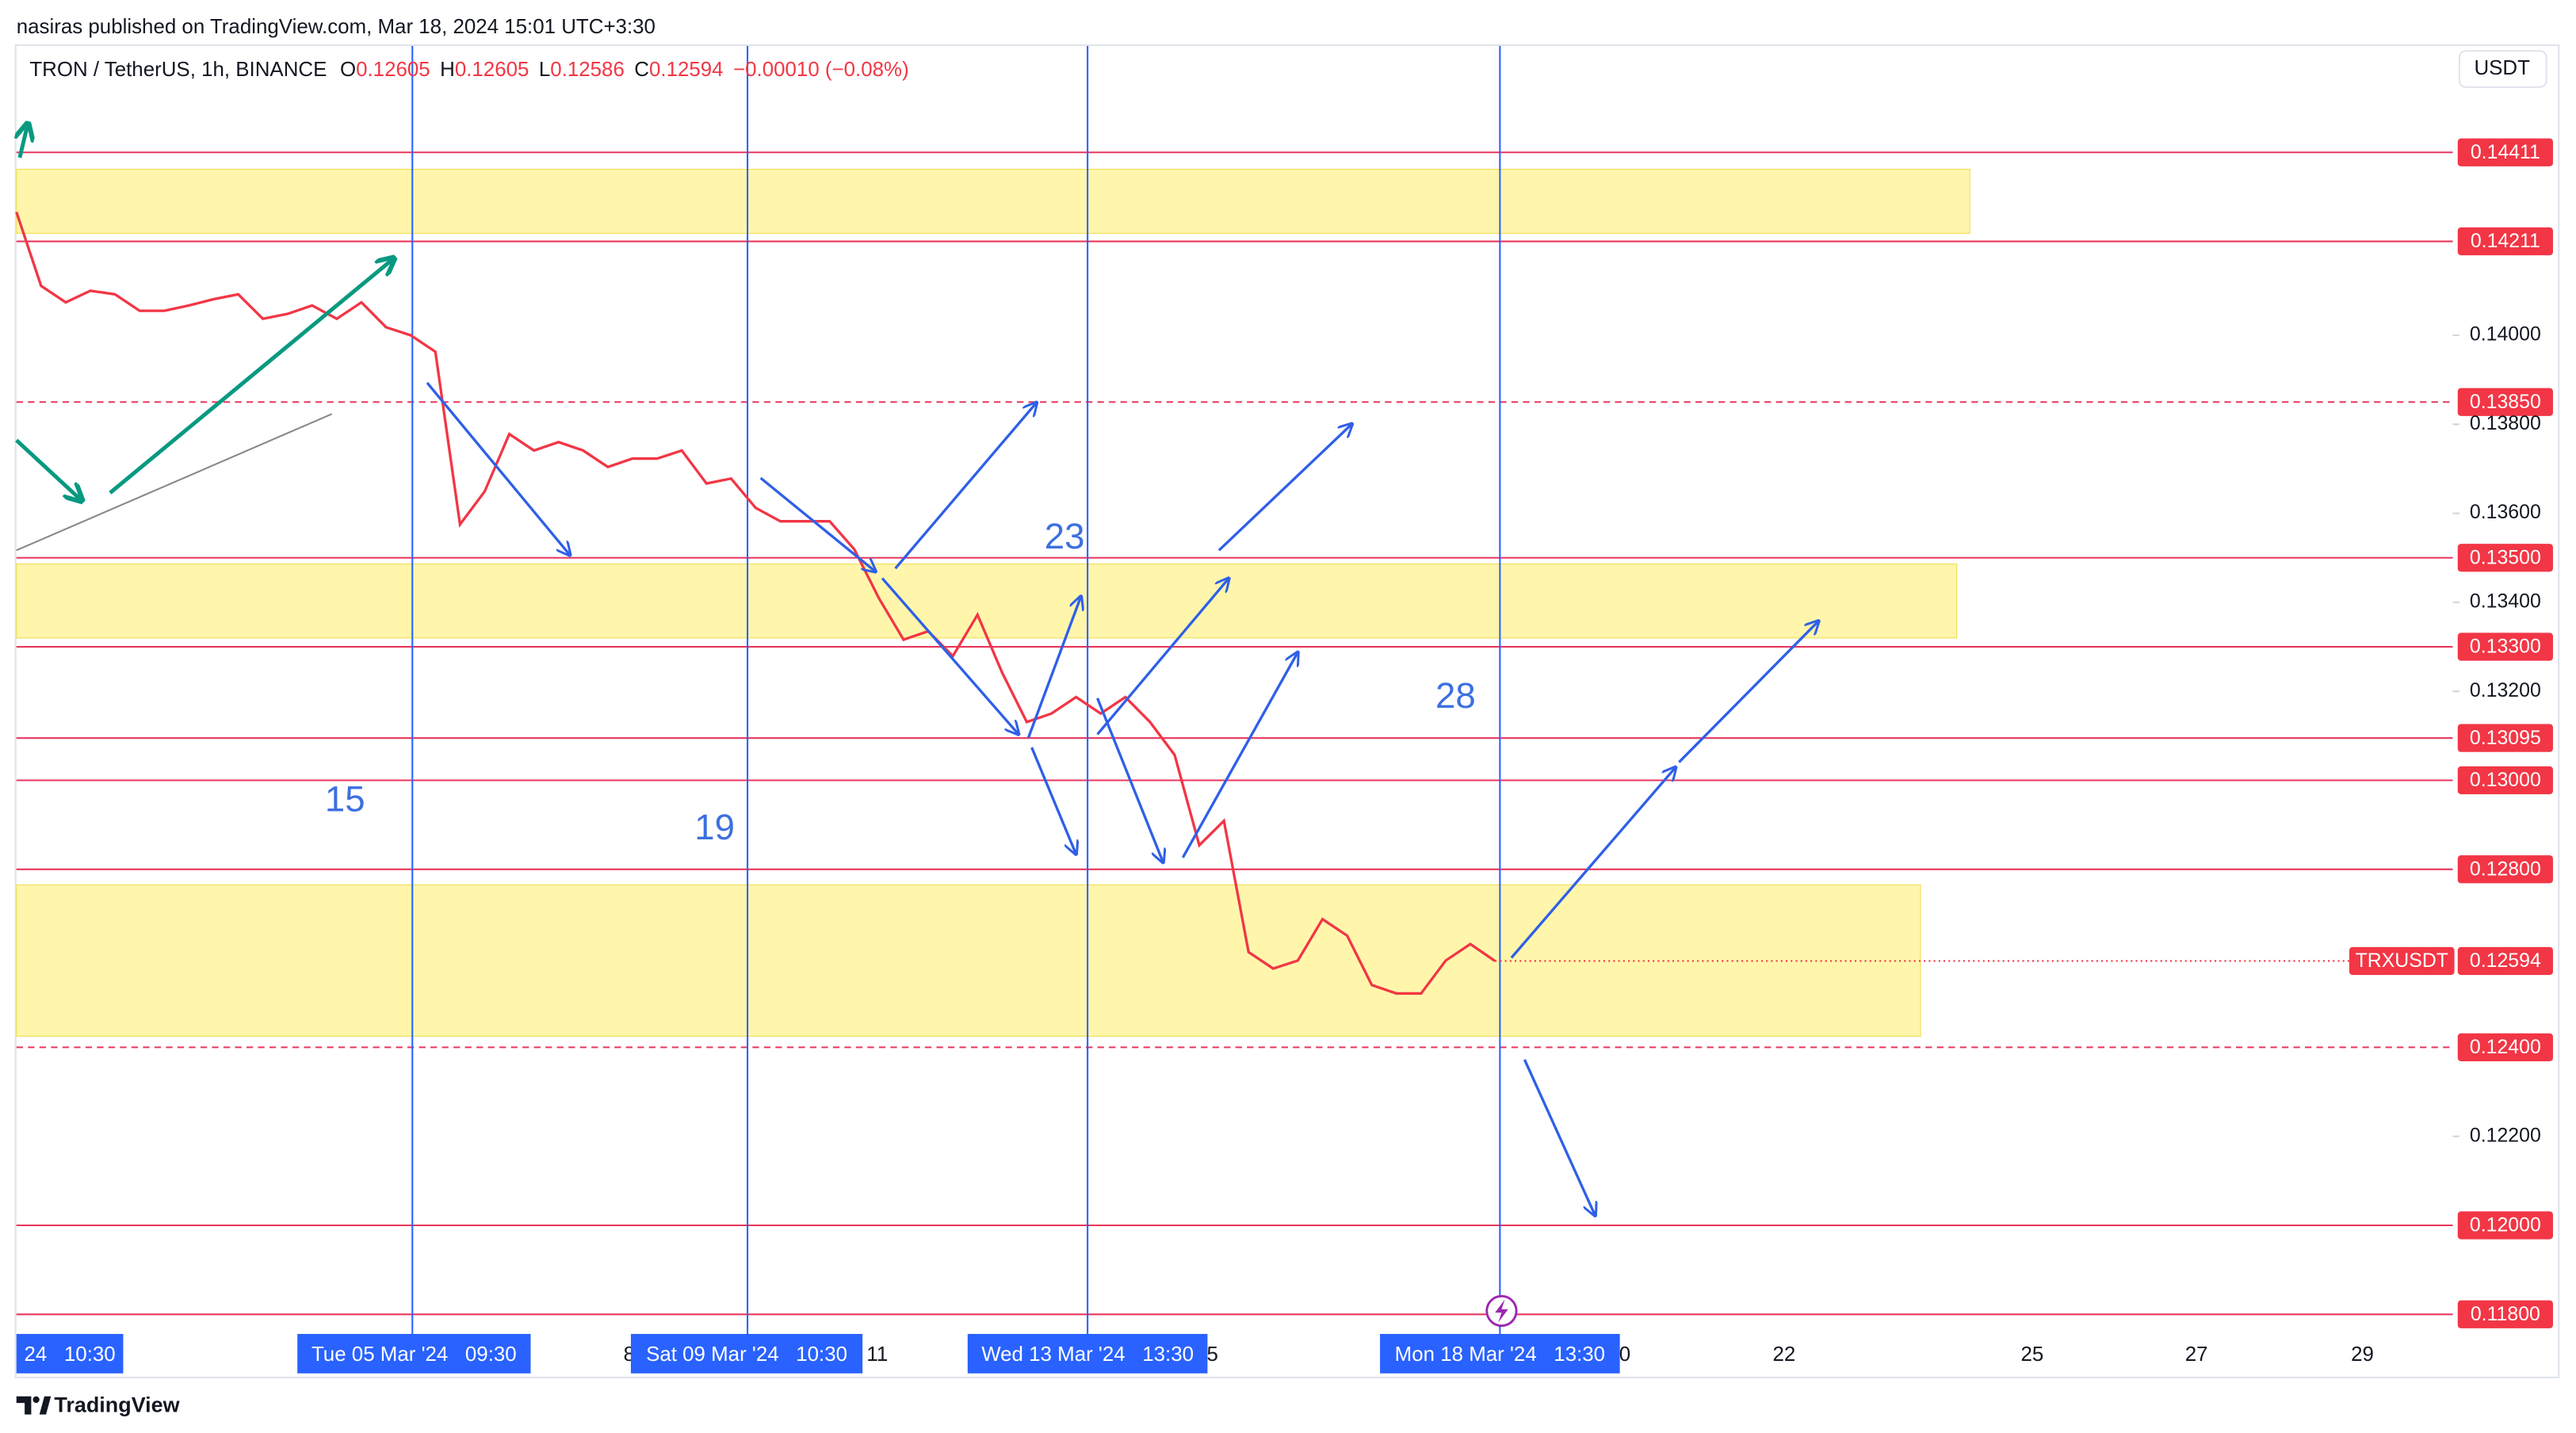 The width and height of the screenshot is (2576, 1433). I want to click on x-tick-label: 22, so click(1784, 1354).